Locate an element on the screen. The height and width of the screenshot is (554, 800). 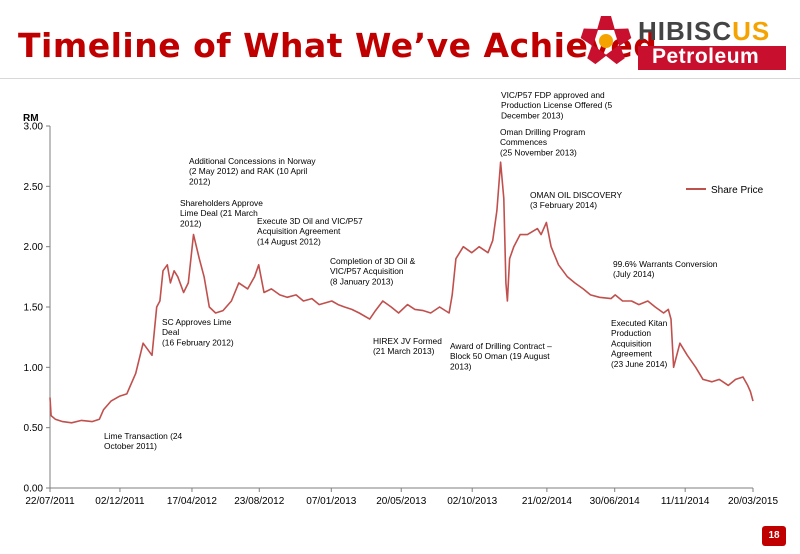
annotation-line: Production is located at coordinates (631, 333).